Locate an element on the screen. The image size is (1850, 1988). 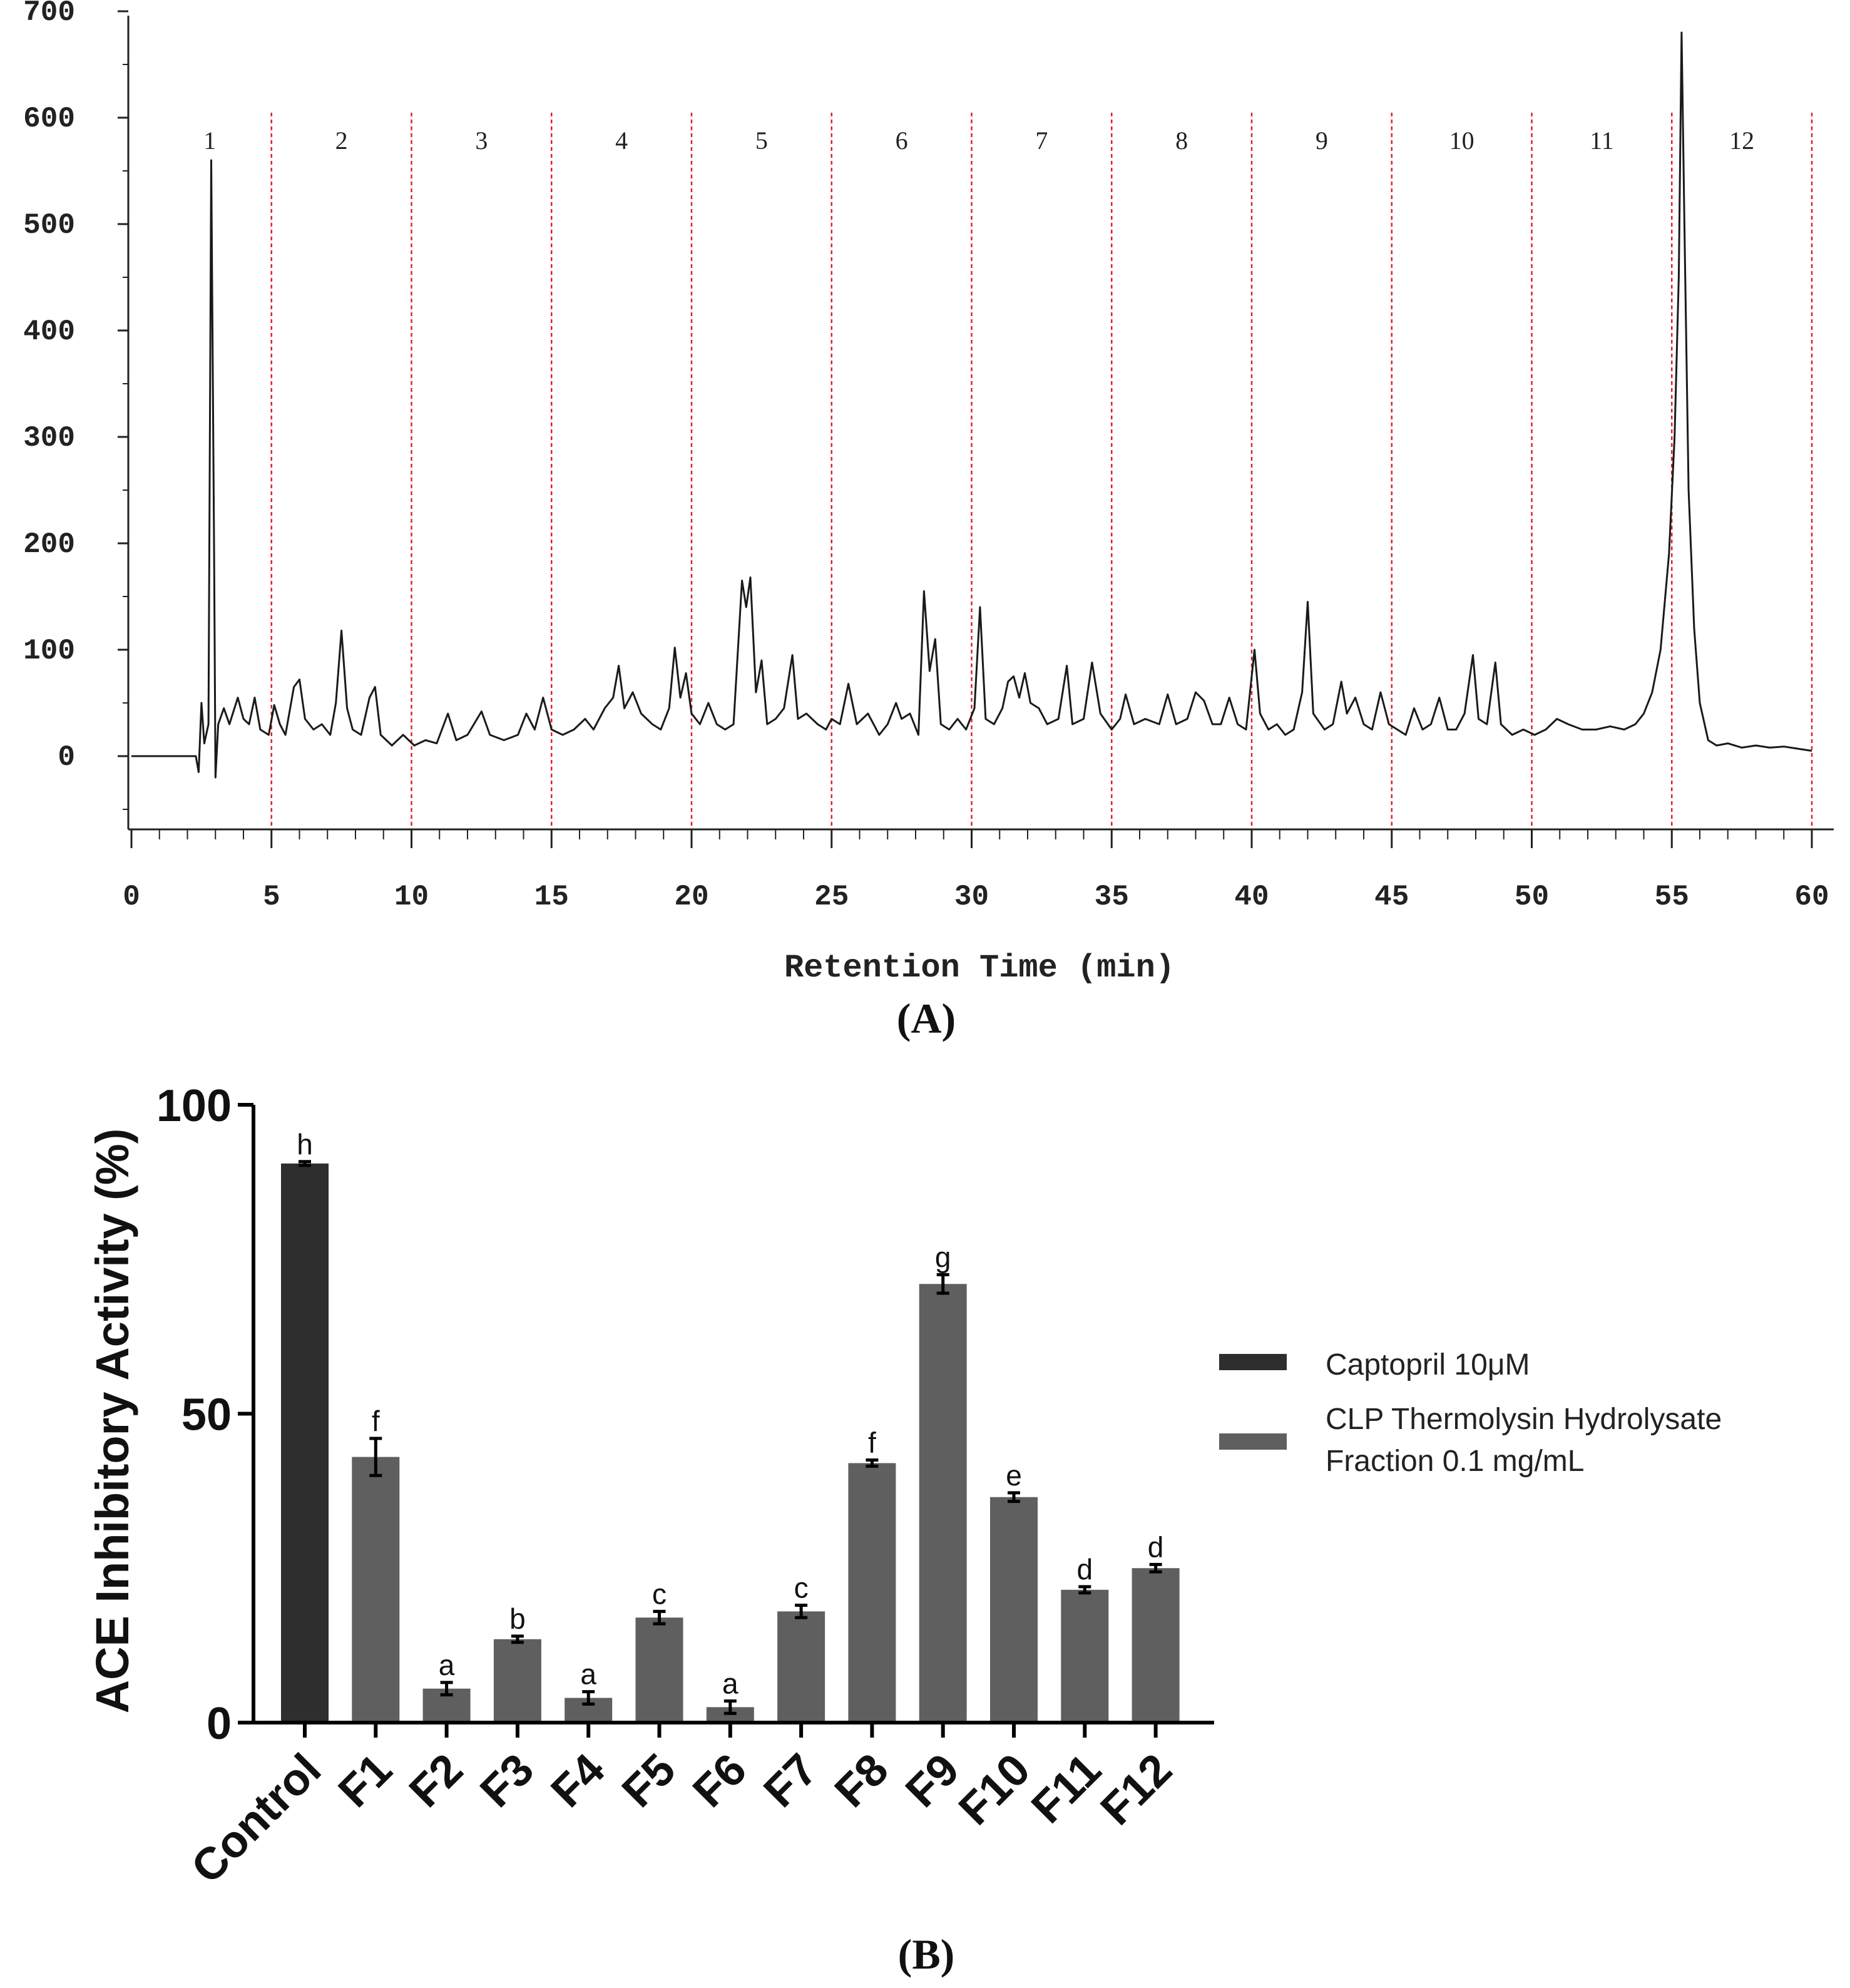
fraction-label: 9 is located at coordinates (1322, 140).